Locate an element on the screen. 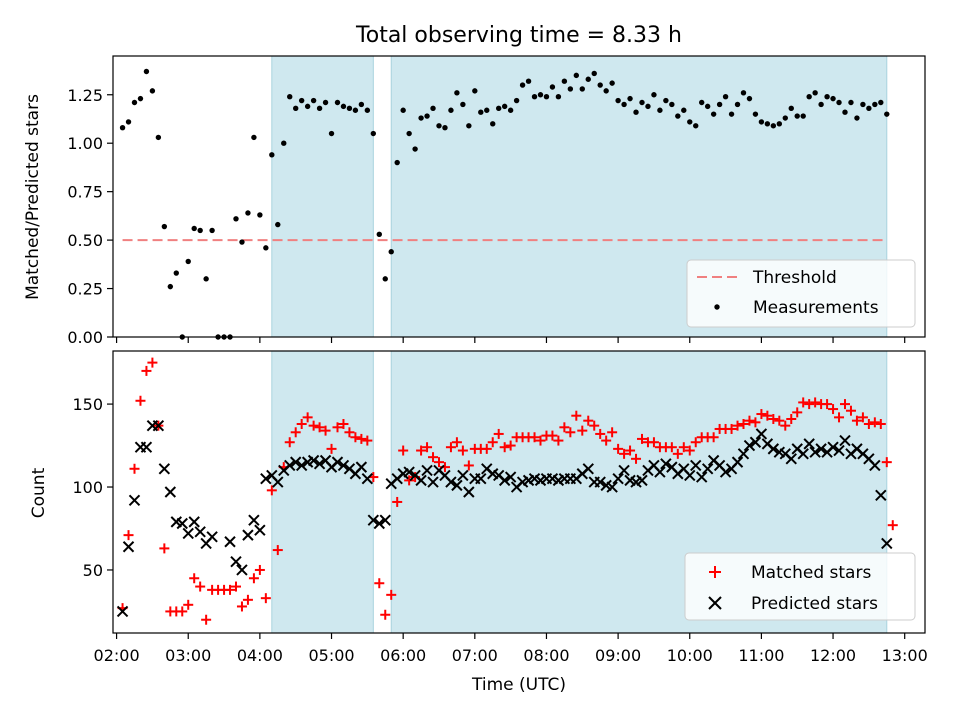  y-tick-label: 0.75 is located at coordinates (85, 192).